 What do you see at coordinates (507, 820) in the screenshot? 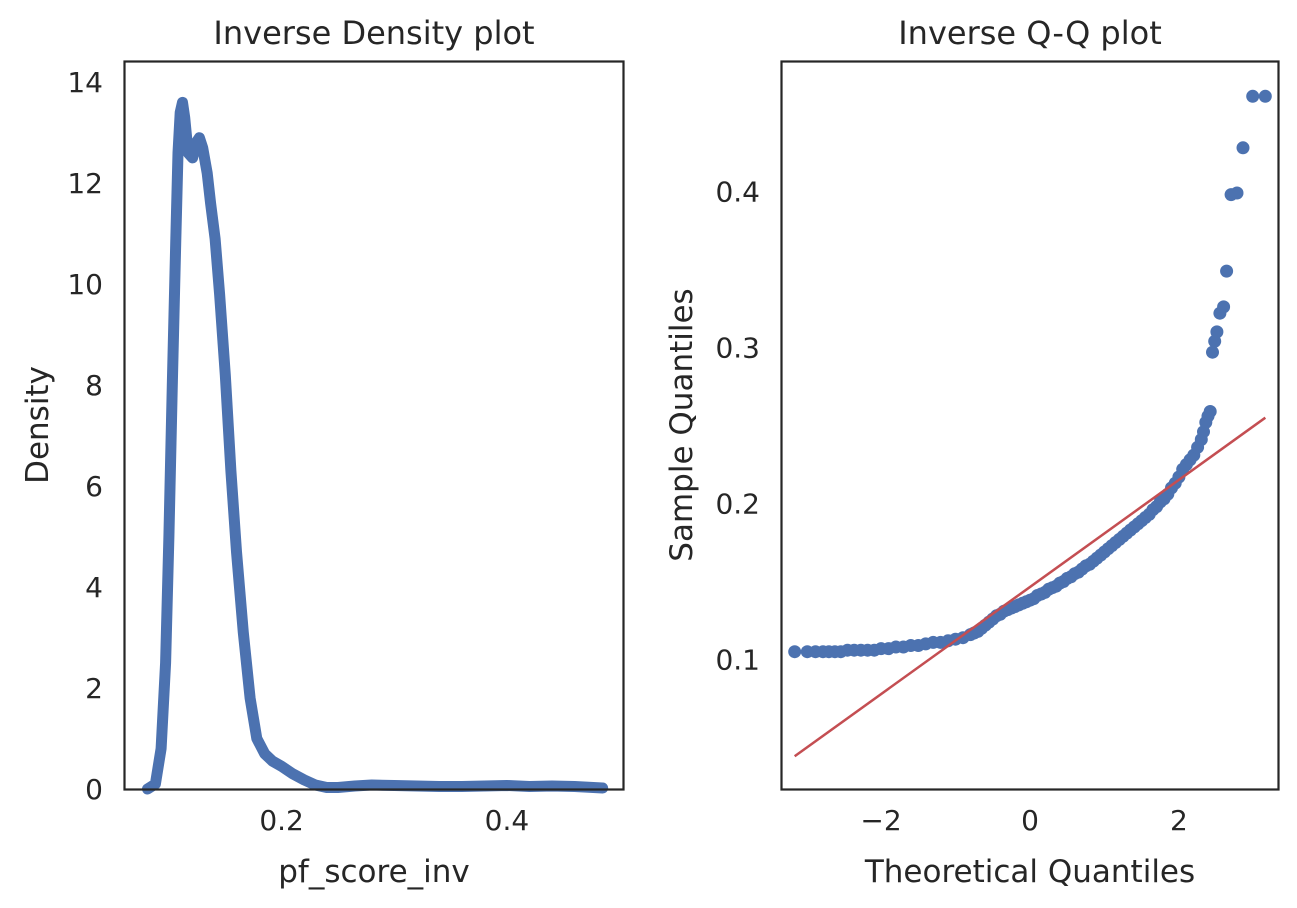
I see `density-x-tick-label: 0.4` at bounding box center [507, 820].